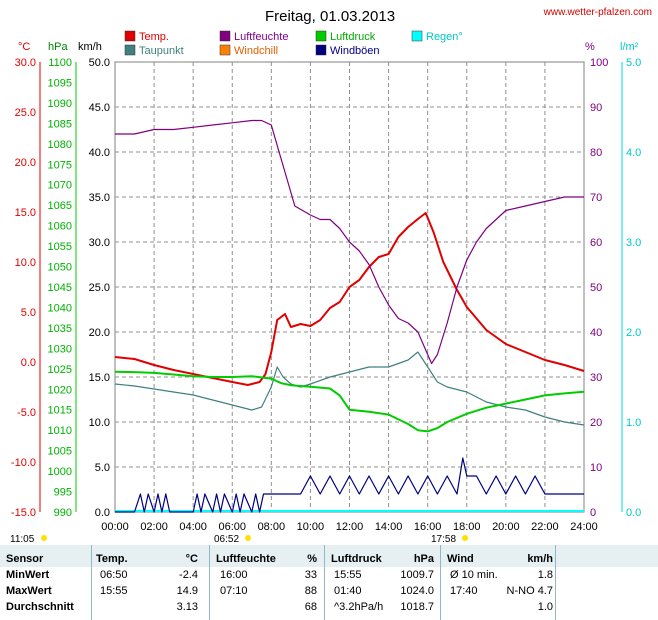 The width and height of the screenshot is (658, 620). Describe the element at coordinates (90, 47) in the screenshot. I see `wind-unit-label: km/h` at that location.